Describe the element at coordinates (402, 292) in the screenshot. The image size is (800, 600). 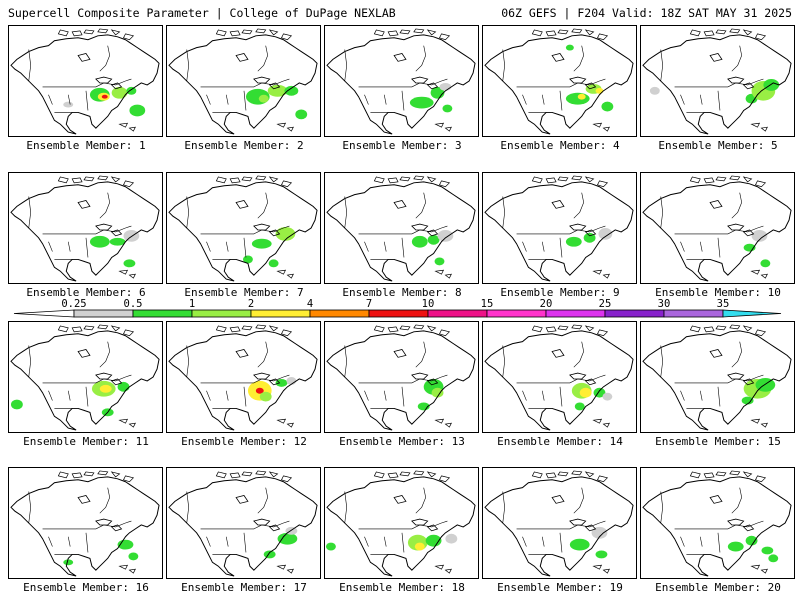
I see `ensemble-member-label: Ensemble Member: 8` at that location.